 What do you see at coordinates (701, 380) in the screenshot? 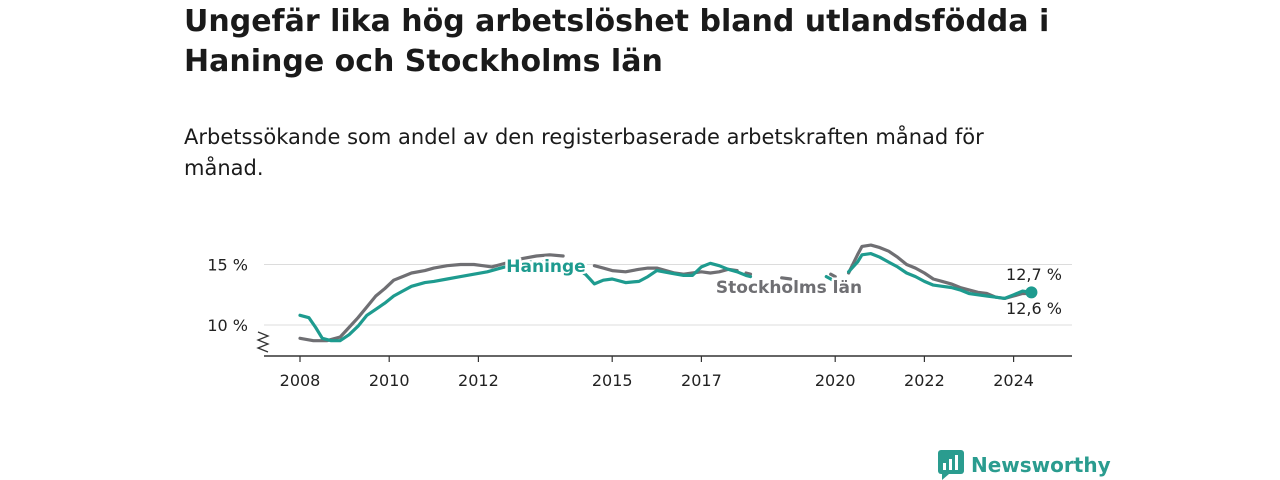
I see `x-tick-label: 2017` at bounding box center [701, 380].